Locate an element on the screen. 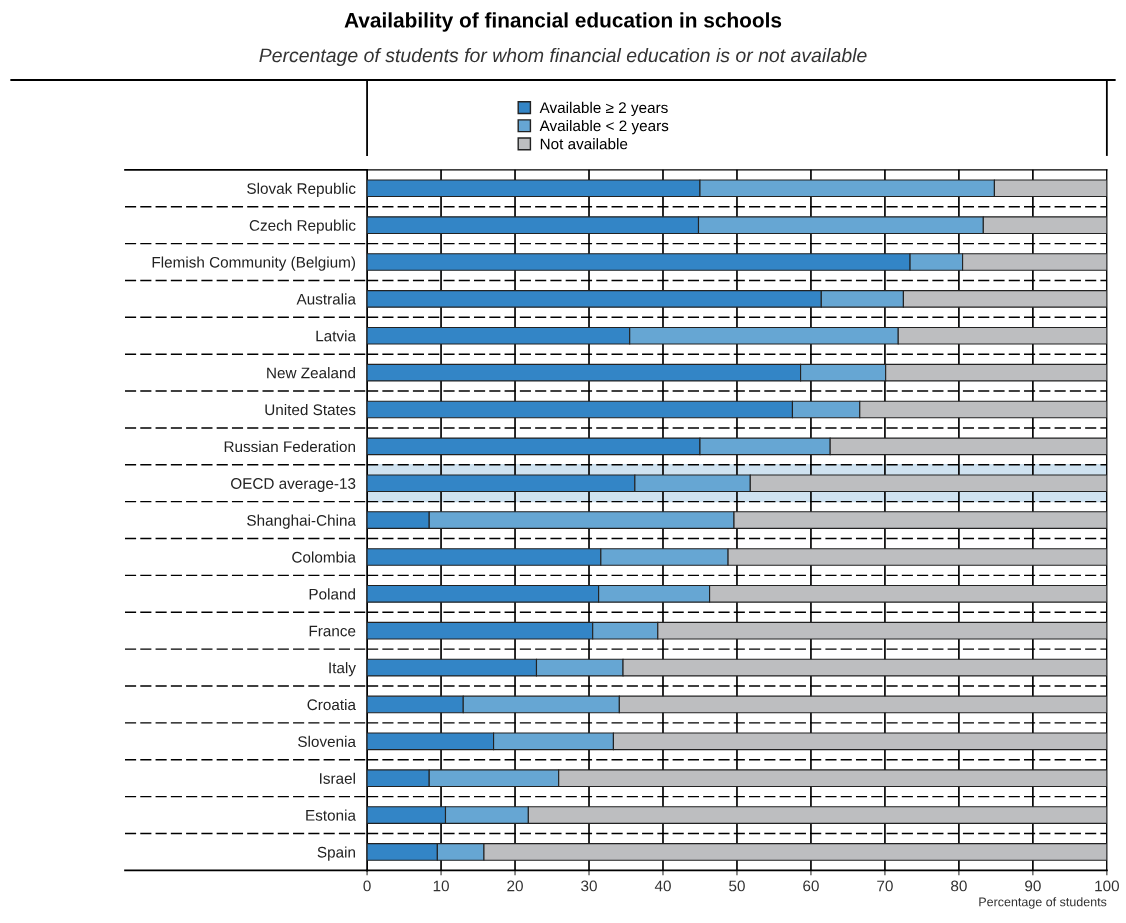 This screenshot has width=1126, height=923. chart-title: Availability of financial education in schools is located at coordinates (563, 22).